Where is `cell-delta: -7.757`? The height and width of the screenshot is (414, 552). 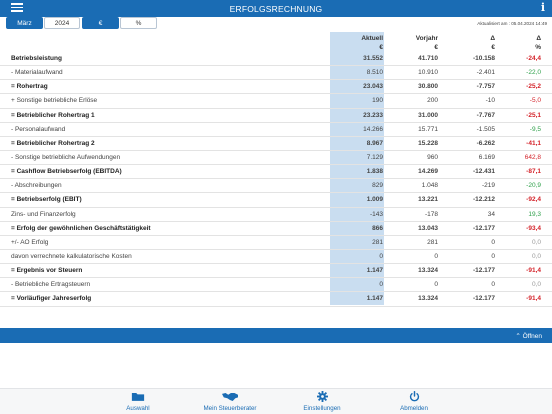
cell-delta: -7.757 is located at coordinates (485, 87).